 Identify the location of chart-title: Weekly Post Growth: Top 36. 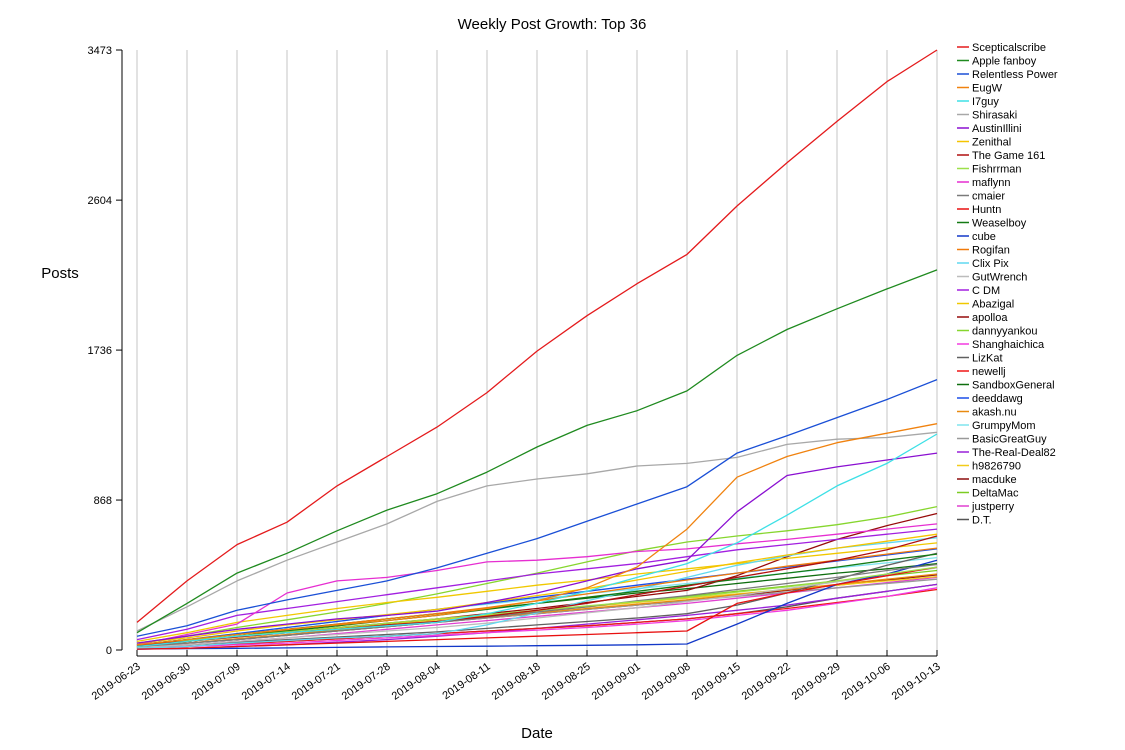
(552, 24).